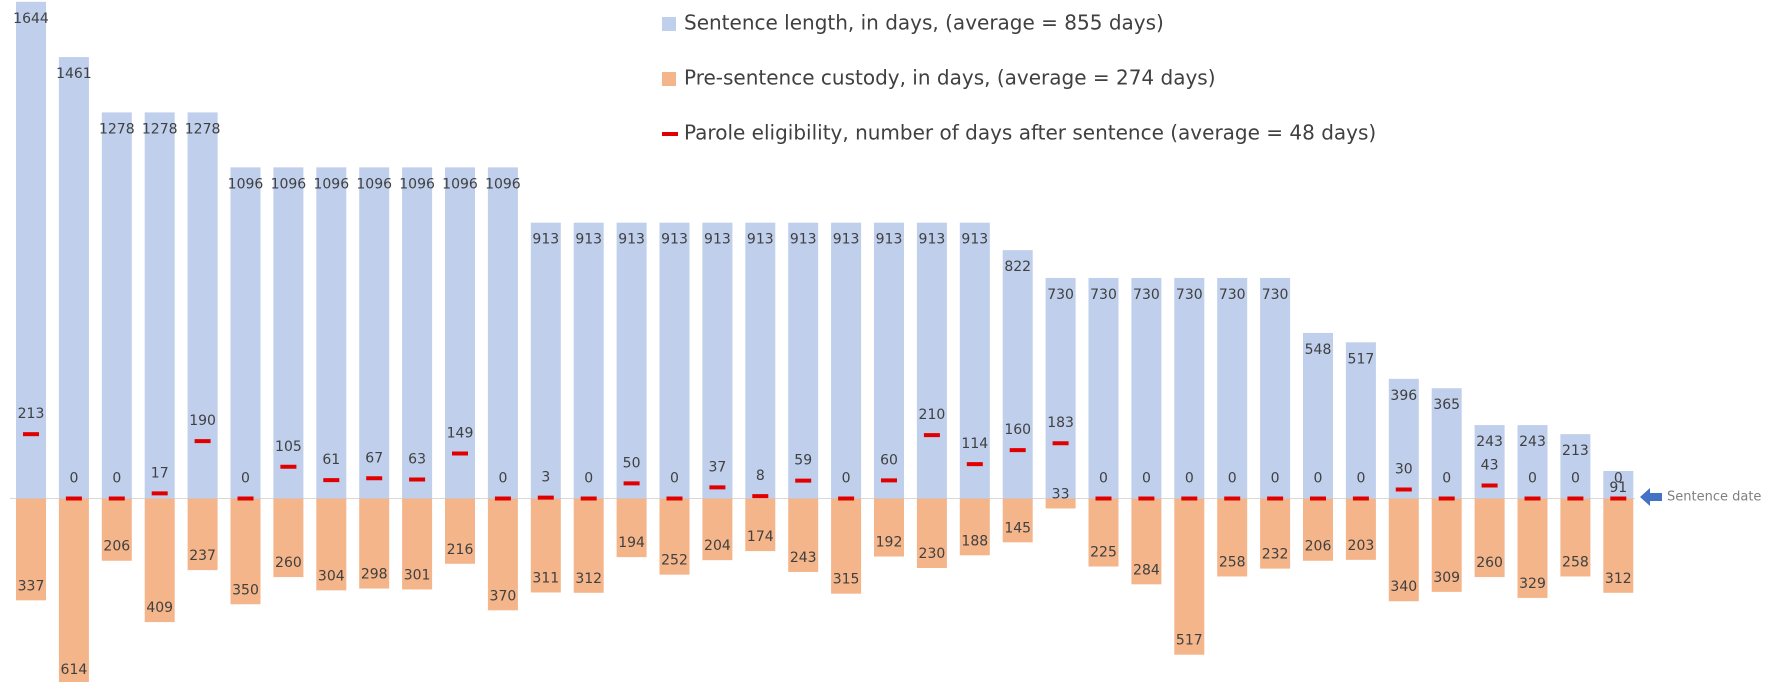  Describe the element at coordinates (1532, 442) in the screenshot. I see `sentence-label: 243` at that location.